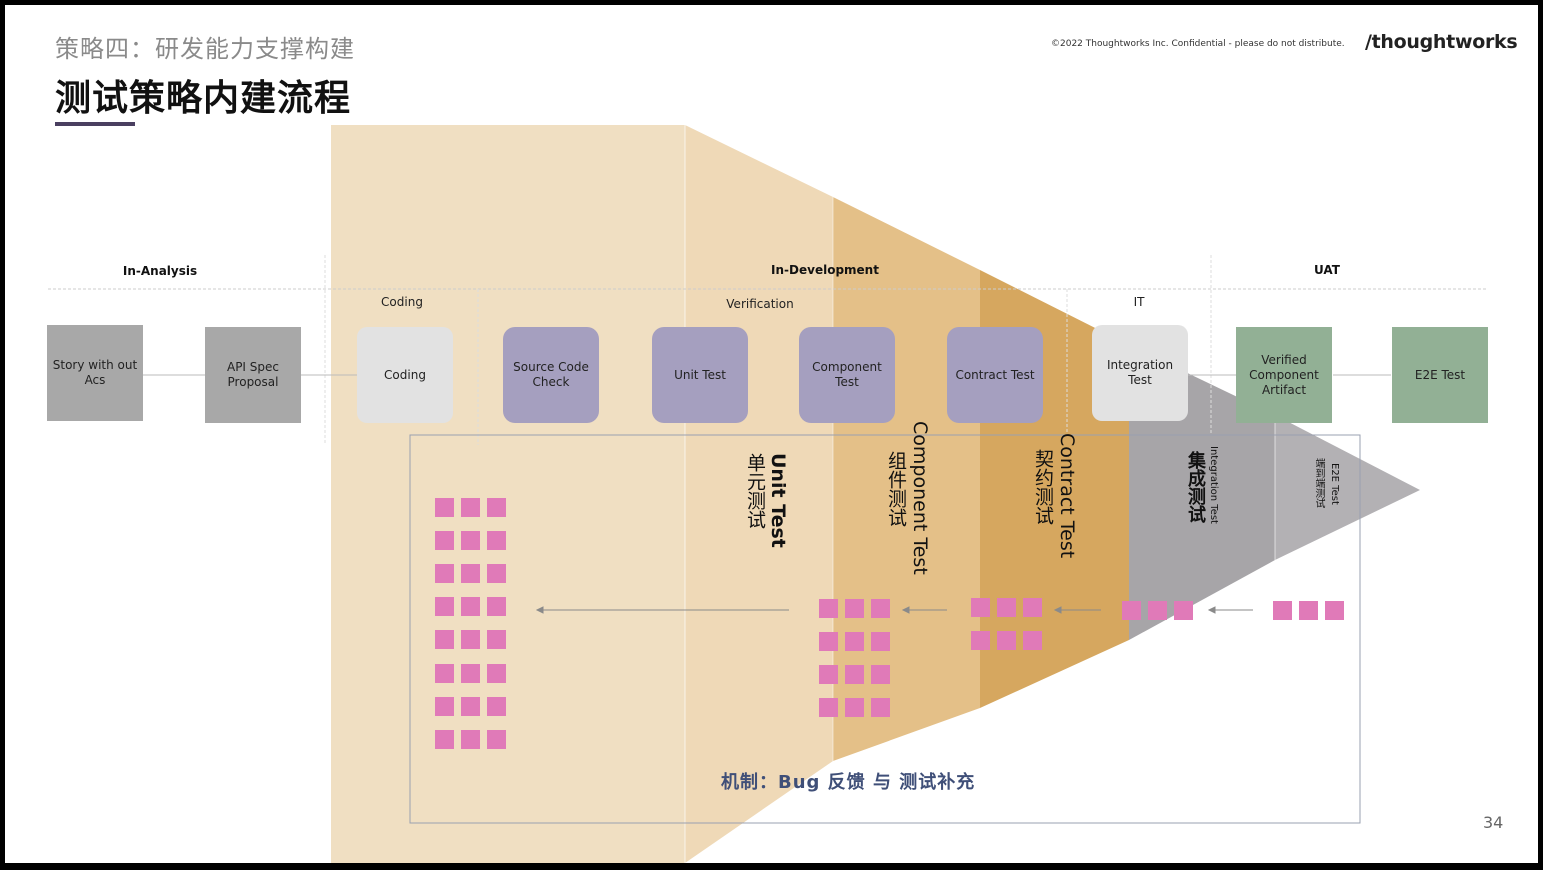 This screenshot has height=870, width=1543. I want to click on phase-in-analysis: In-Analysis, so click(160, 271).